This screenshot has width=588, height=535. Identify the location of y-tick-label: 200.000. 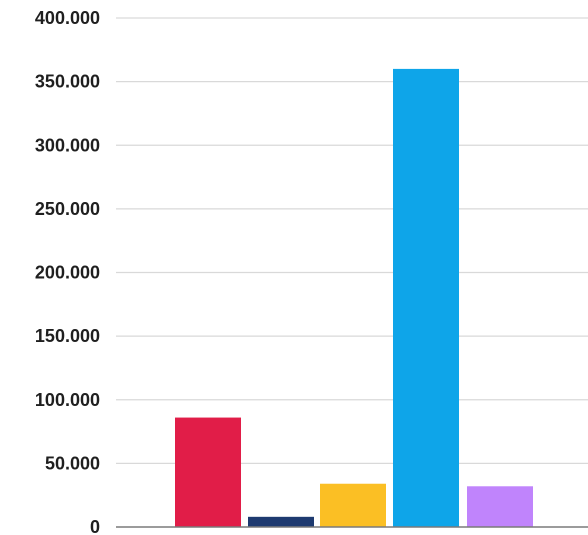
(67, 273).